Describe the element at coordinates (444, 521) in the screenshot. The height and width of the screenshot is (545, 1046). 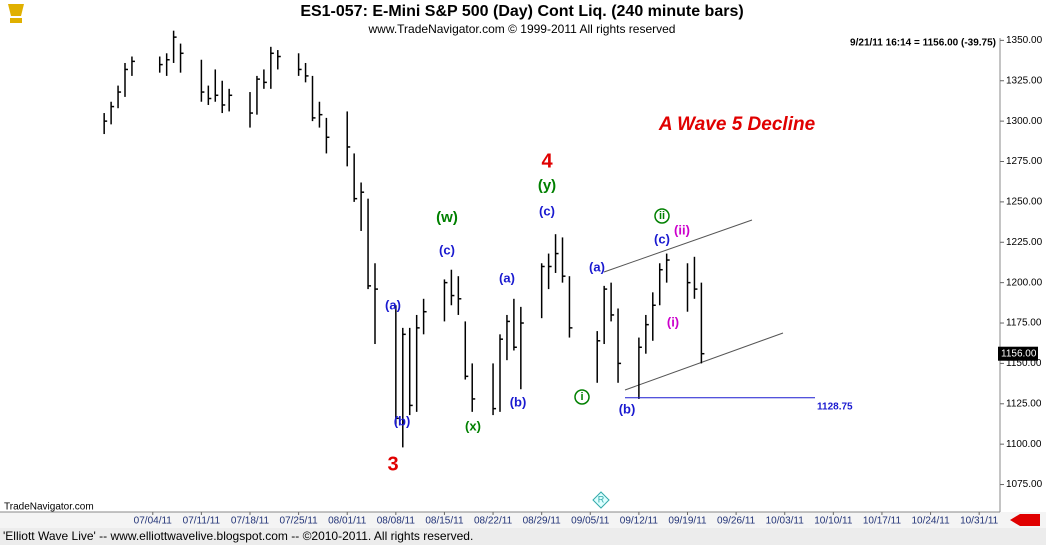
I see `x-tick-label: 08/15/11` at that location.